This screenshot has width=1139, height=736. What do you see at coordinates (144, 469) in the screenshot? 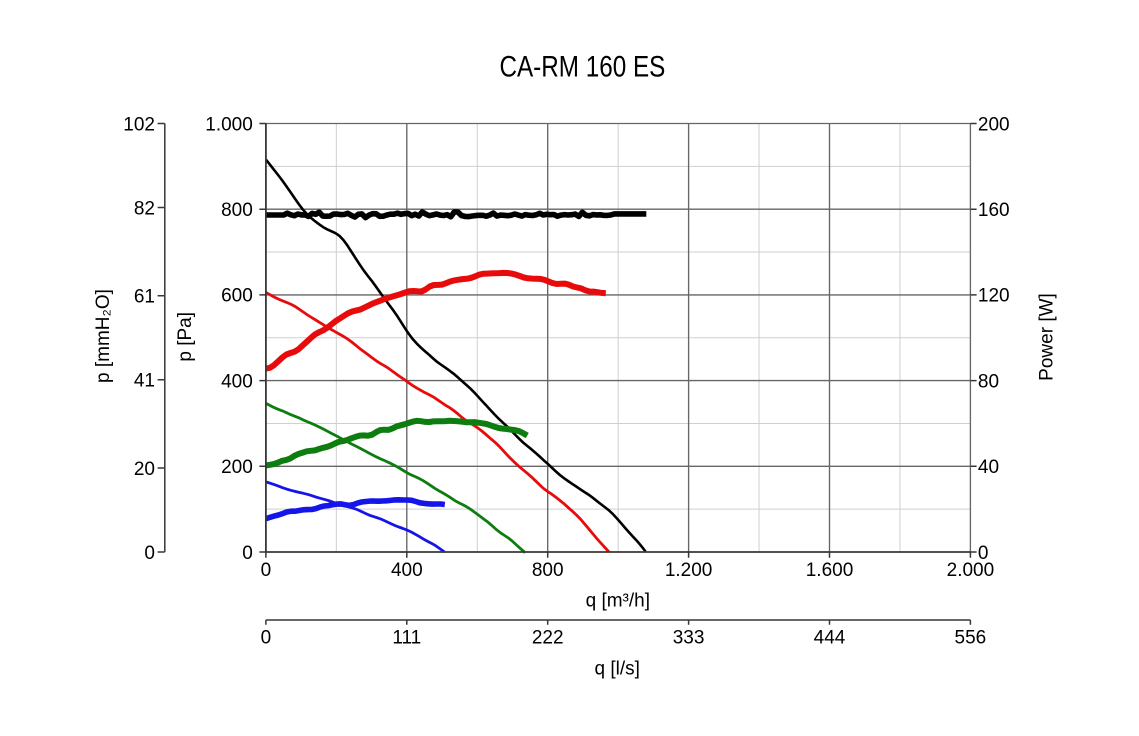
I see `svg-text: 20` at bounding box center [144, 469].